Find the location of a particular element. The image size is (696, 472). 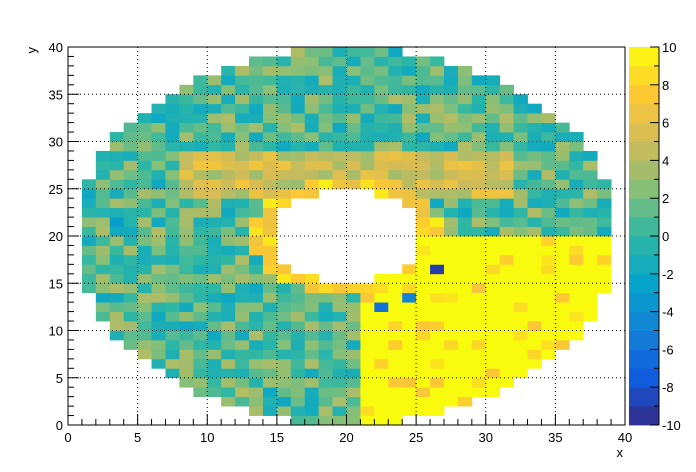

y-tick-label: 5 is located at coordinates (59, 378).